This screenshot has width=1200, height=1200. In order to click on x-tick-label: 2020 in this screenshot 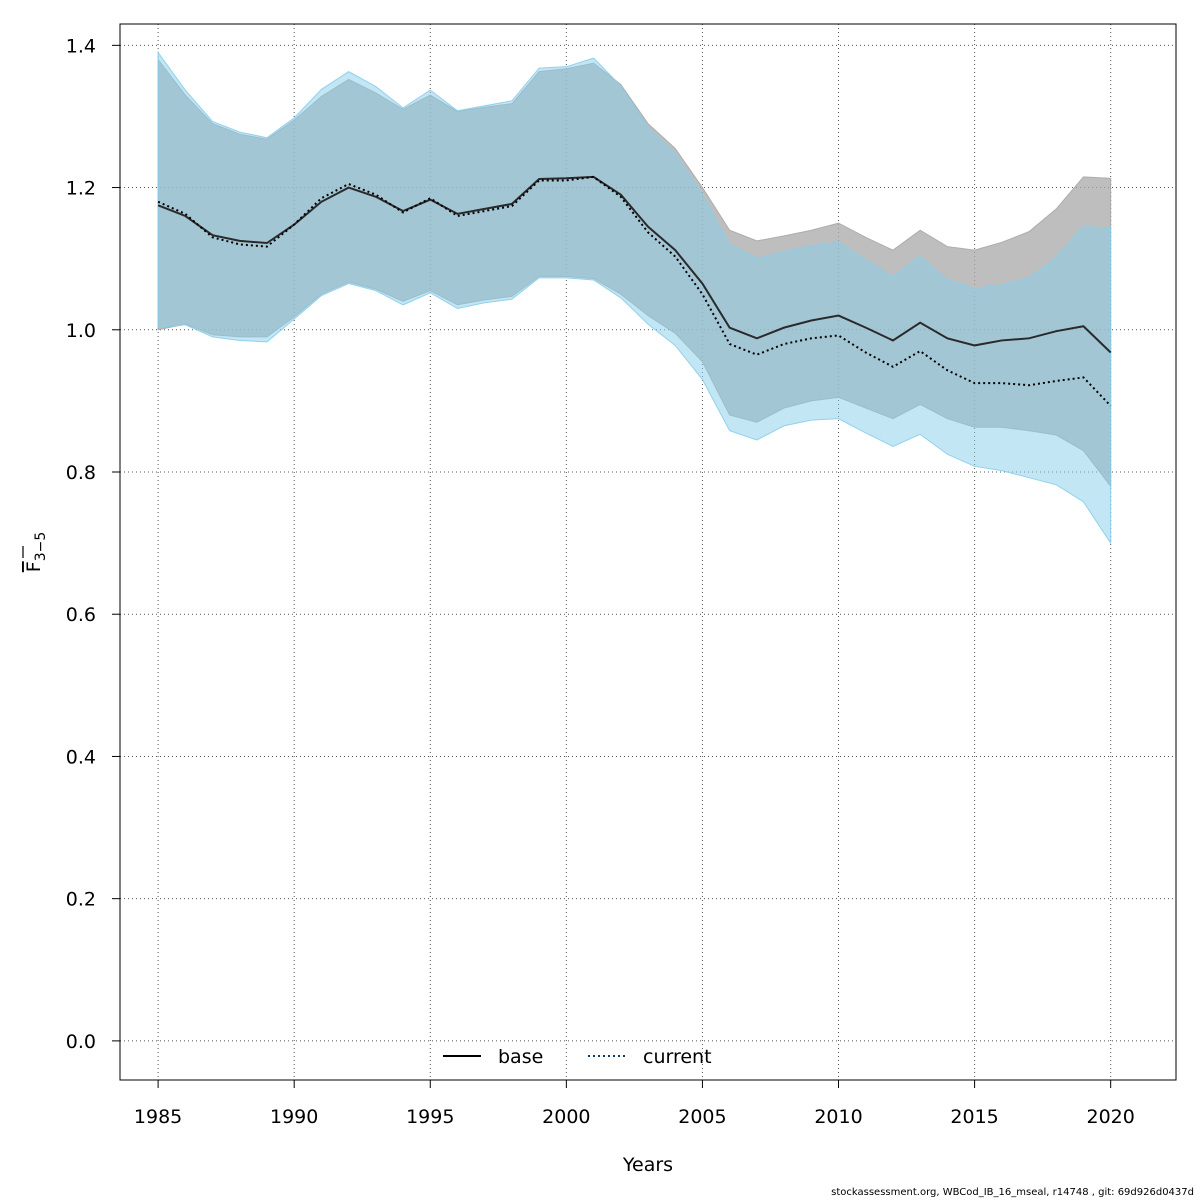, I will do `click(1111, 1117)`.